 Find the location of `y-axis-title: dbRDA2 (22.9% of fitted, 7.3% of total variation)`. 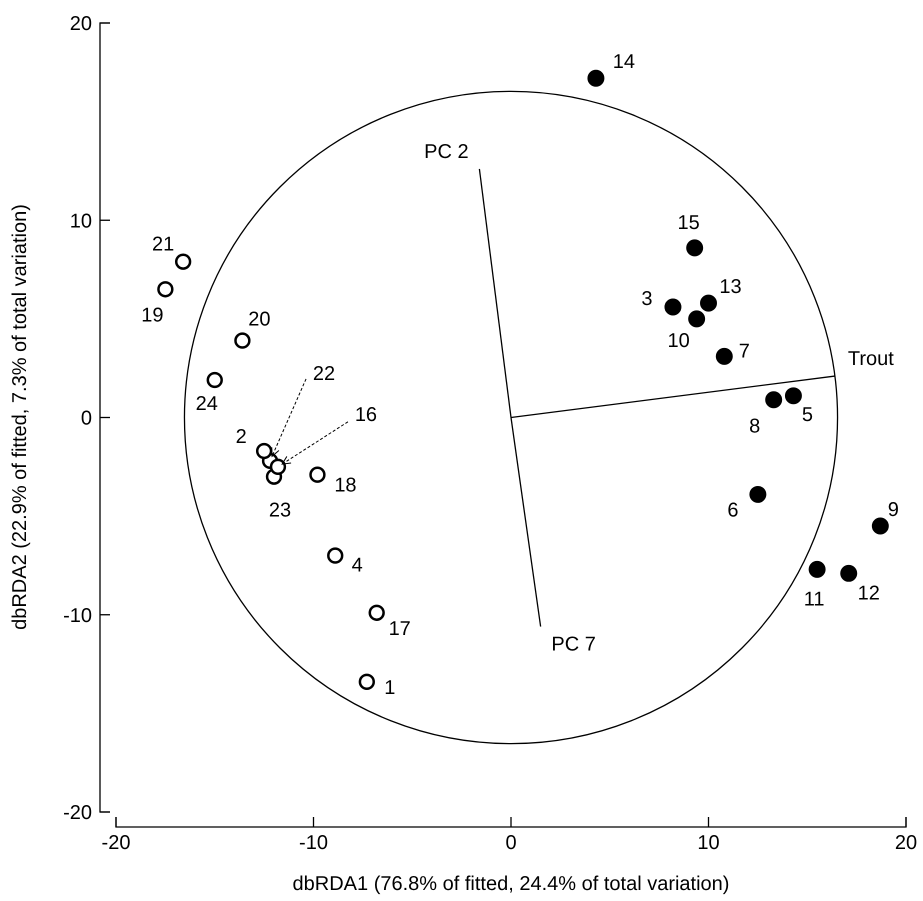

y-axis-title: dbRDA2 (22.9% of fitted, 7.3% of total variation) is located at coordinates (20, 417).